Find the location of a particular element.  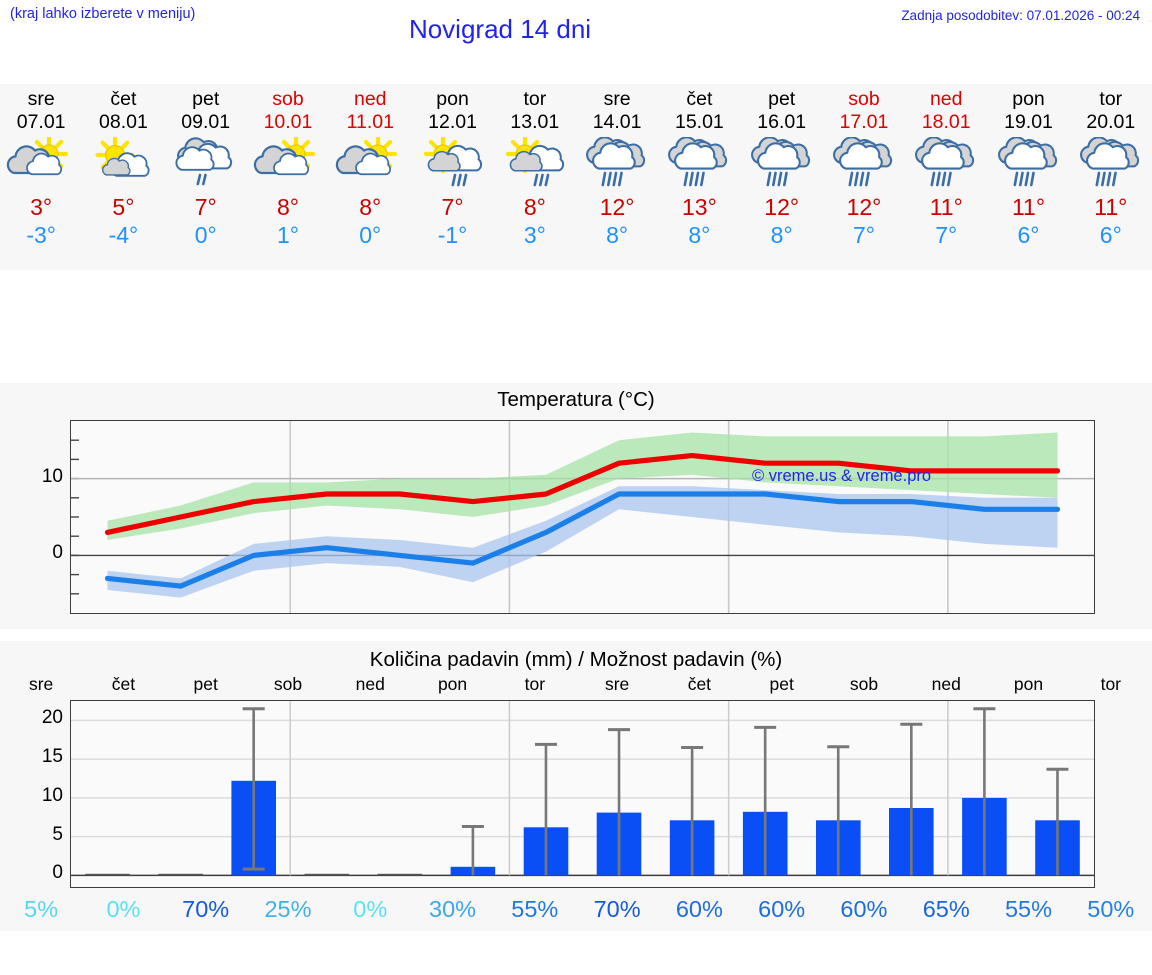

forecast-day-cell: sob 10.01 8° 1° is located at coordinates (288, 177).